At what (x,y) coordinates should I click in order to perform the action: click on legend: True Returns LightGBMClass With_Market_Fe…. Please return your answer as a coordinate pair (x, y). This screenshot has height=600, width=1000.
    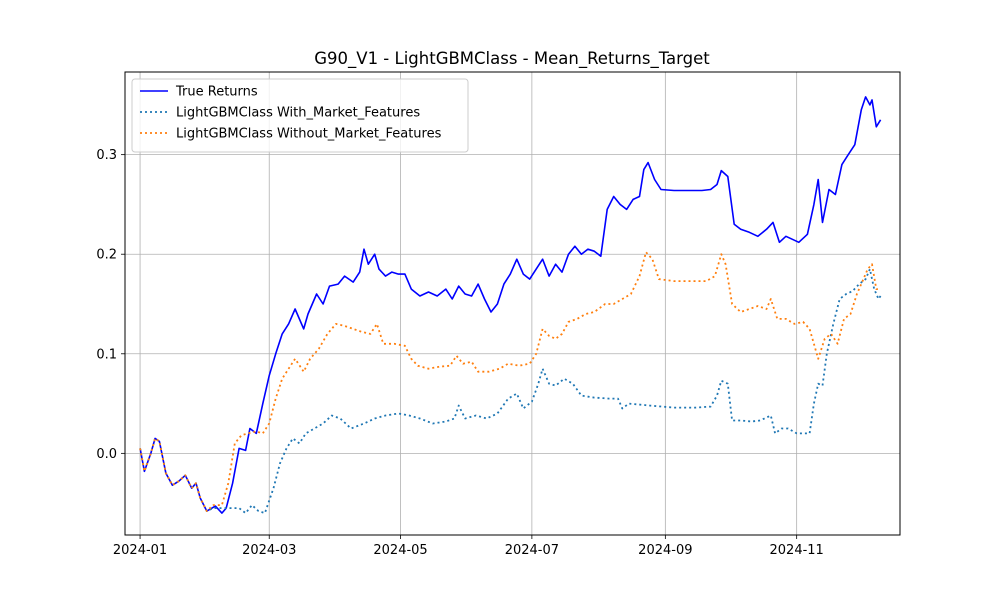
    Looking at the image, I should click on (300, 115).